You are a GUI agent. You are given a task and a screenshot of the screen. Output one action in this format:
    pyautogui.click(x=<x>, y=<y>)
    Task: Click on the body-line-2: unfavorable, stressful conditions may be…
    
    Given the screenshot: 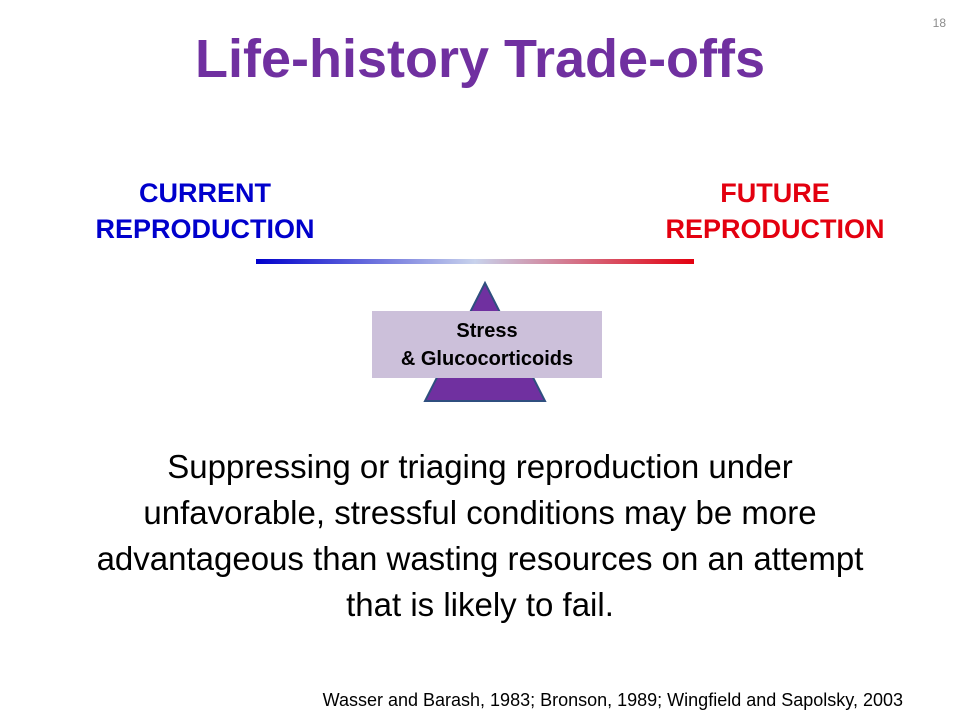 What is the action you would take?
    pyautogui.click(x=480, y=512)
    